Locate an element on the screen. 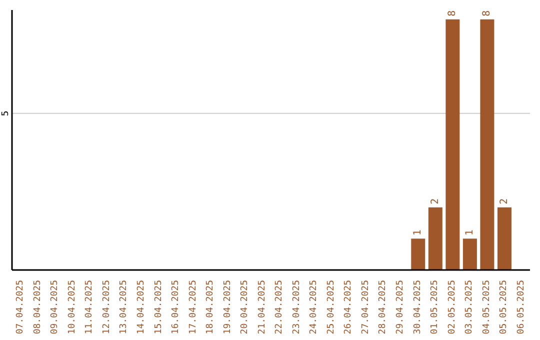  x-tick-label: 12.04.2025 is located at coordinates (107, 307).